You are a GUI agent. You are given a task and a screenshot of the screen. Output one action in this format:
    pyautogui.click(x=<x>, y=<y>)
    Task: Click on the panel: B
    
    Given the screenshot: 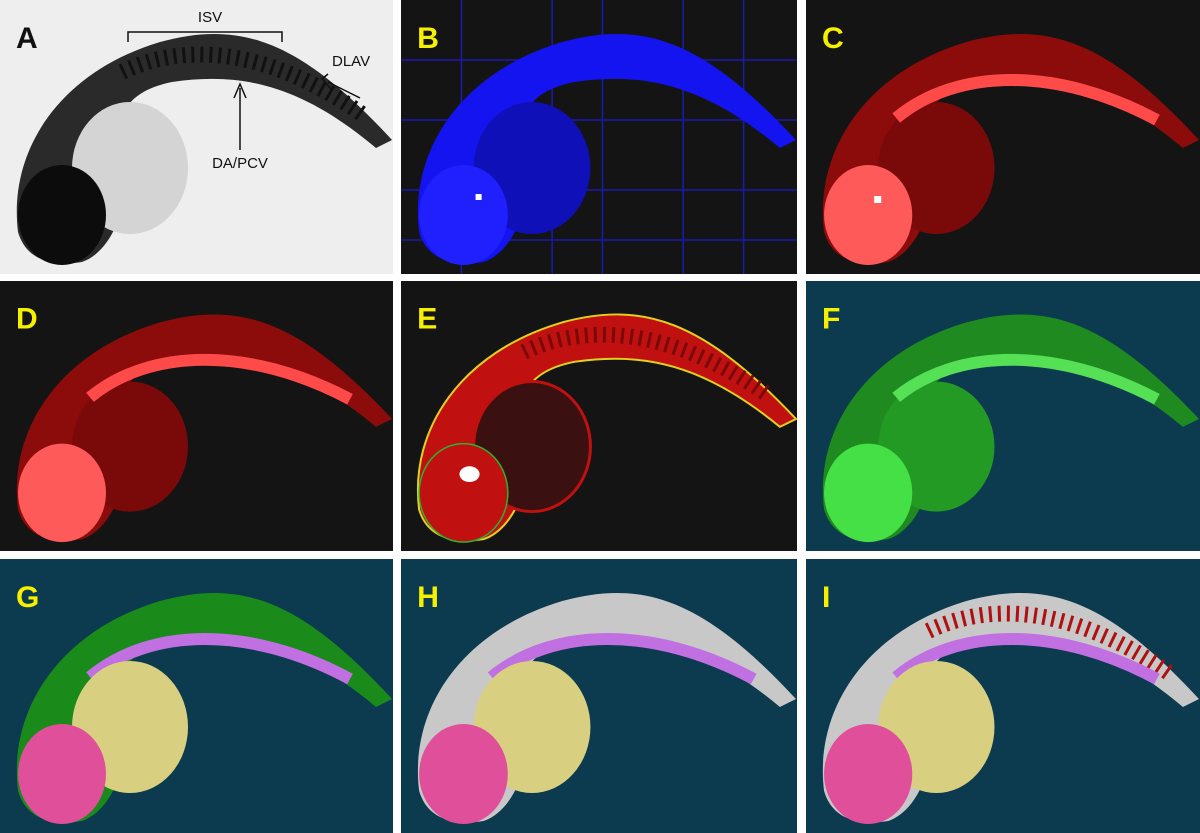 What is the action you would take?
    pyautogui.click(x=599, y=137)
    